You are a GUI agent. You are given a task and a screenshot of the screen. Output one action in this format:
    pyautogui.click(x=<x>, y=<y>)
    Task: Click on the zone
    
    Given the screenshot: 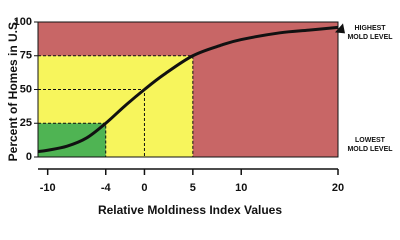 What is the action you would take?
    pyautogui.click(x=72, y=140)
    